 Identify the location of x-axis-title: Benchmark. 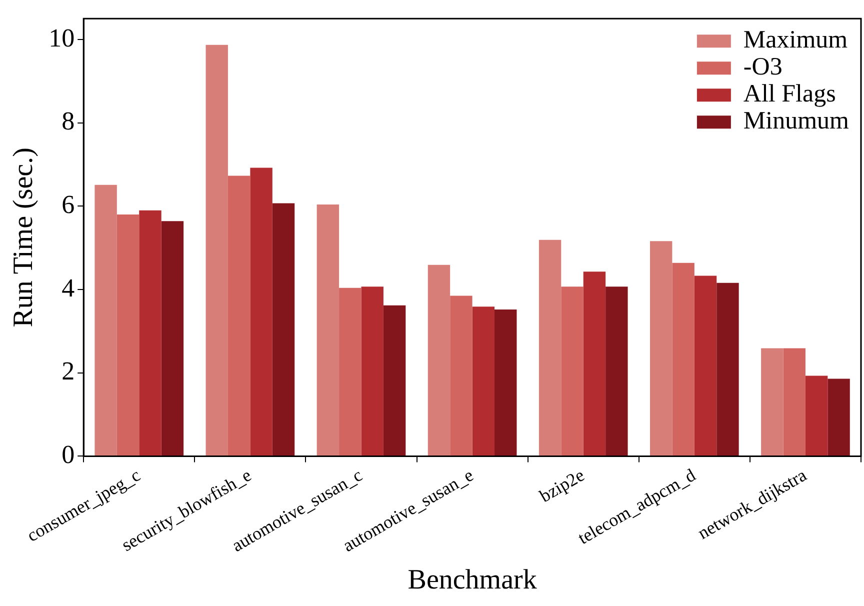
(472, 580).